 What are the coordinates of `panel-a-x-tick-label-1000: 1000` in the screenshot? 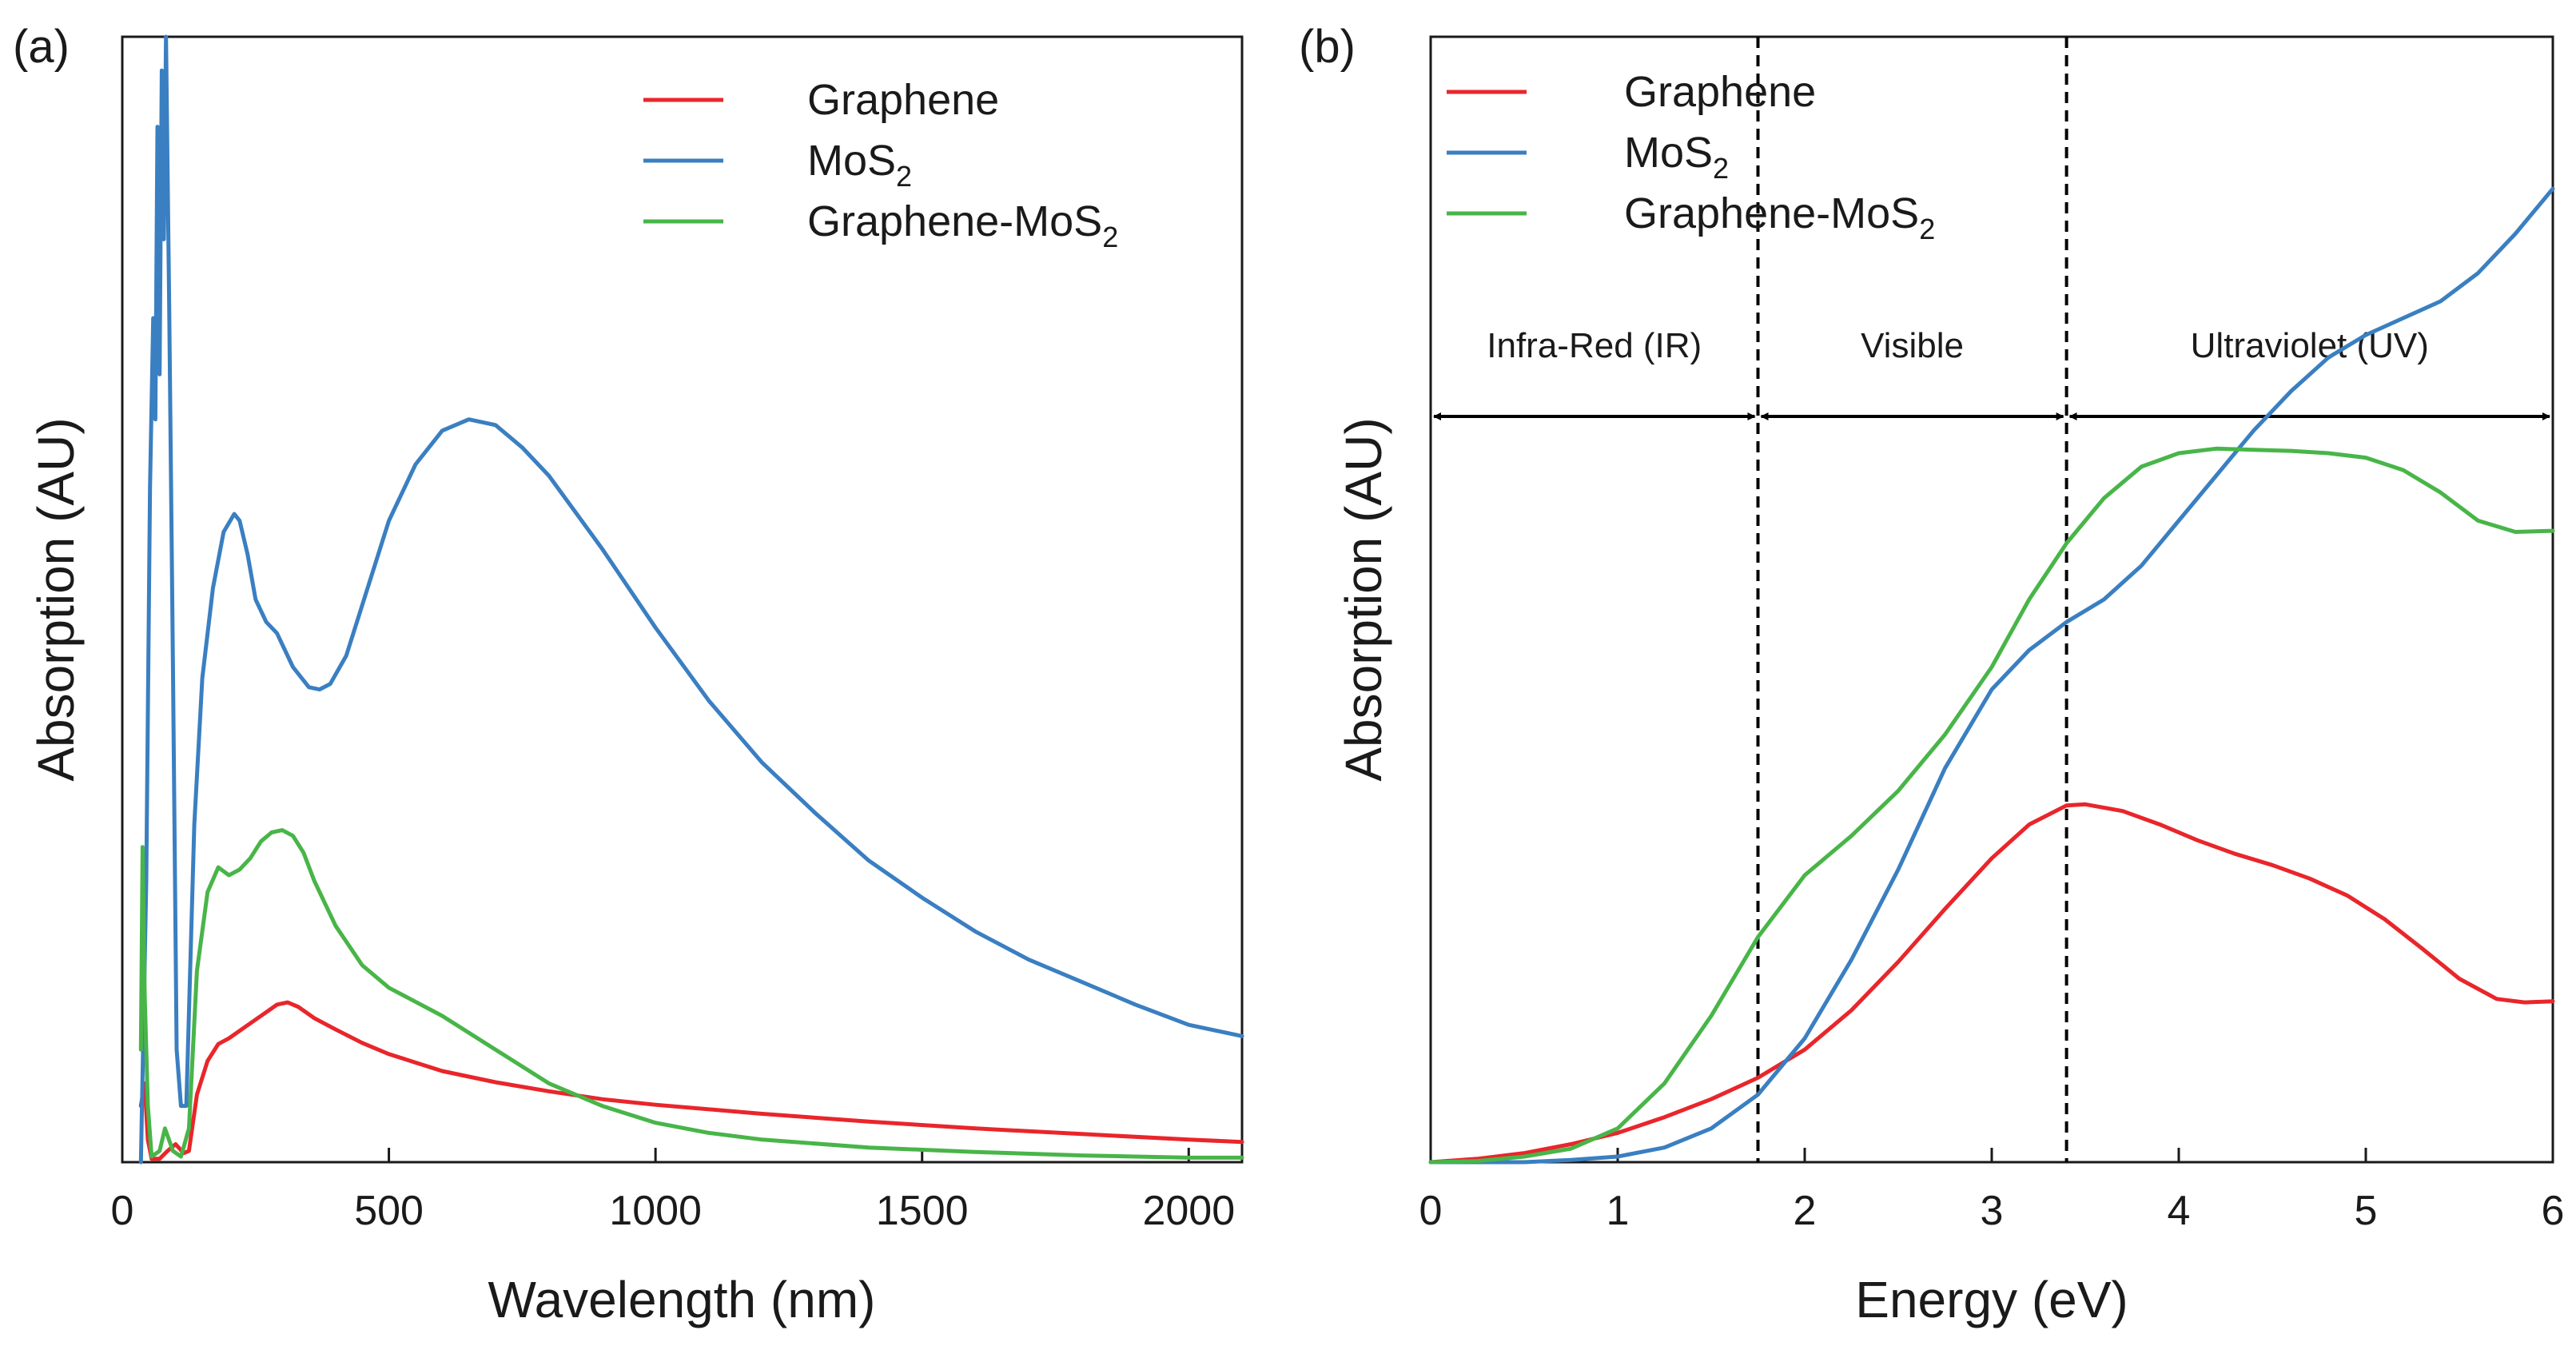 It's located at (655, 1211).